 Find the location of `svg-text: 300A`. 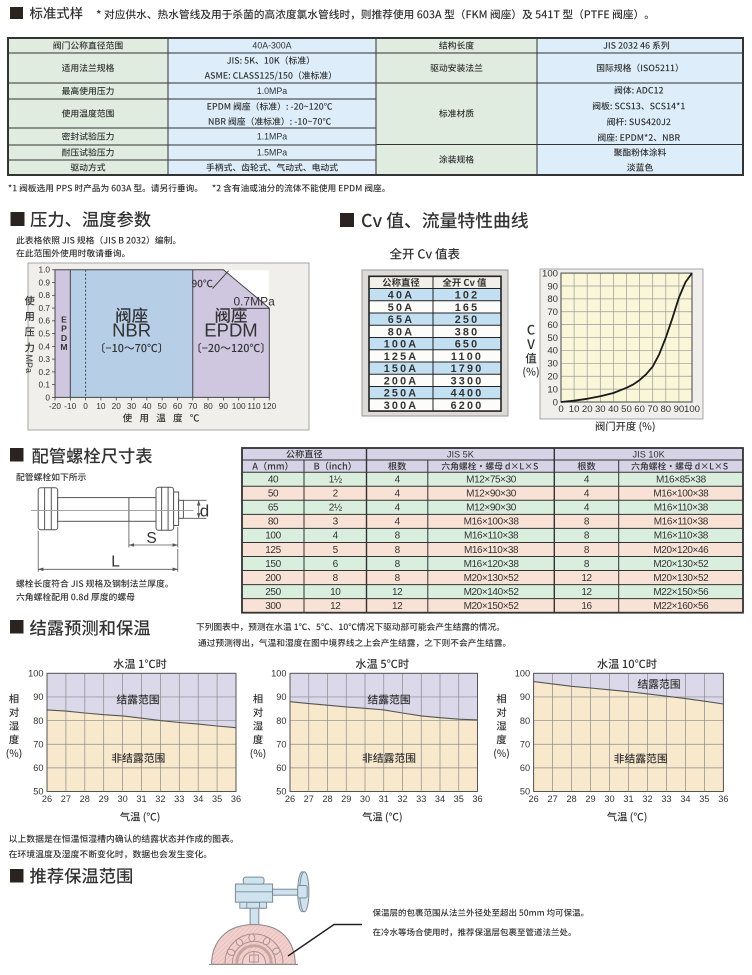

svg-text: 300A is located at coordinates (401, 406).